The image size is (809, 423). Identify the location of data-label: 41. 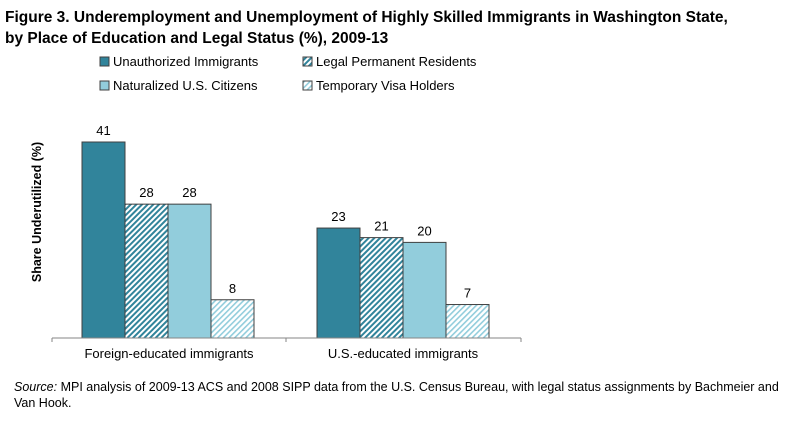
(103, 130).